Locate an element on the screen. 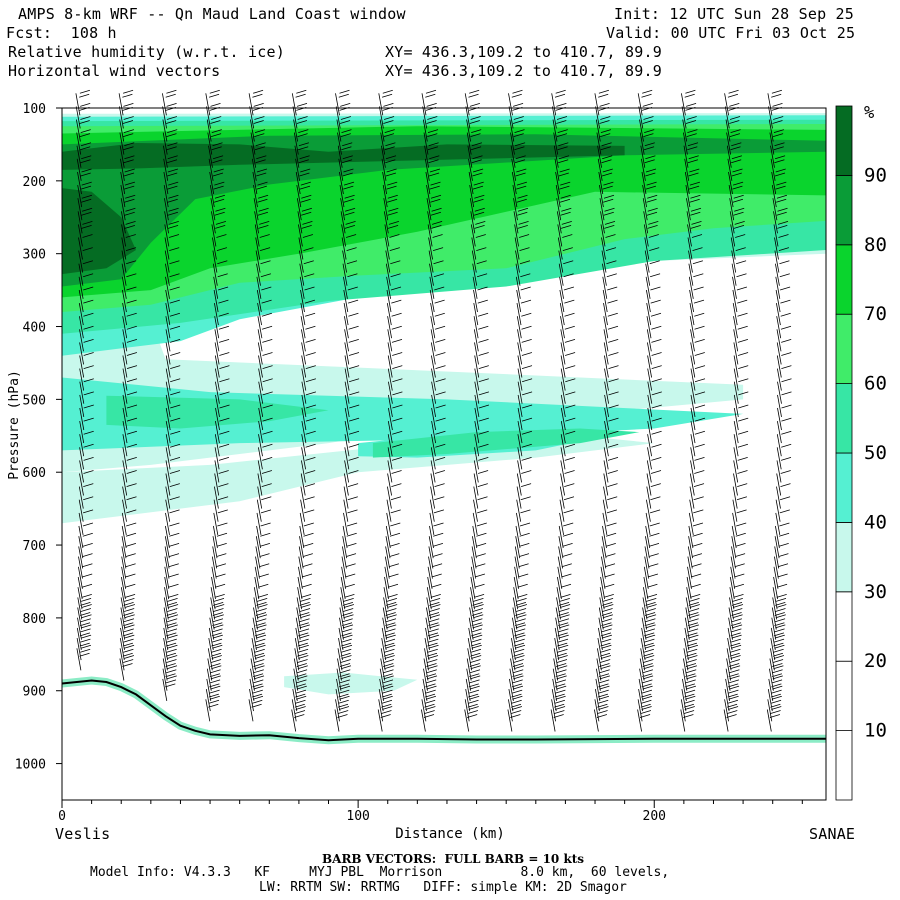 The height and width of the screenshot is (900, 900). colorbar-label: 40 is located at coordinates (875, 522).